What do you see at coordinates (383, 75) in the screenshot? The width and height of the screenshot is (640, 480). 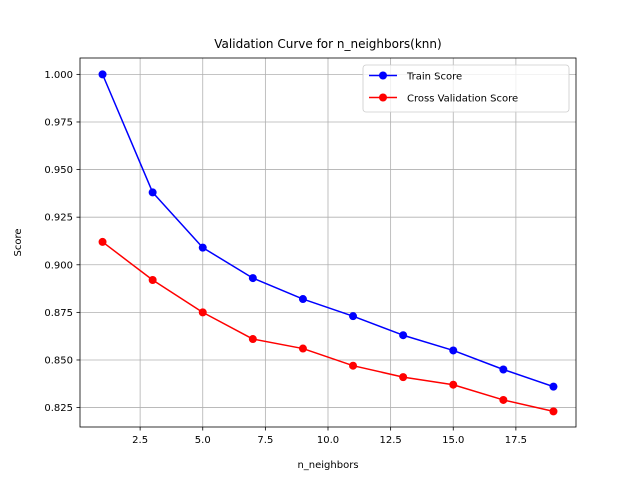 I see `legend-train-marker` at bounding box center [383, 75].